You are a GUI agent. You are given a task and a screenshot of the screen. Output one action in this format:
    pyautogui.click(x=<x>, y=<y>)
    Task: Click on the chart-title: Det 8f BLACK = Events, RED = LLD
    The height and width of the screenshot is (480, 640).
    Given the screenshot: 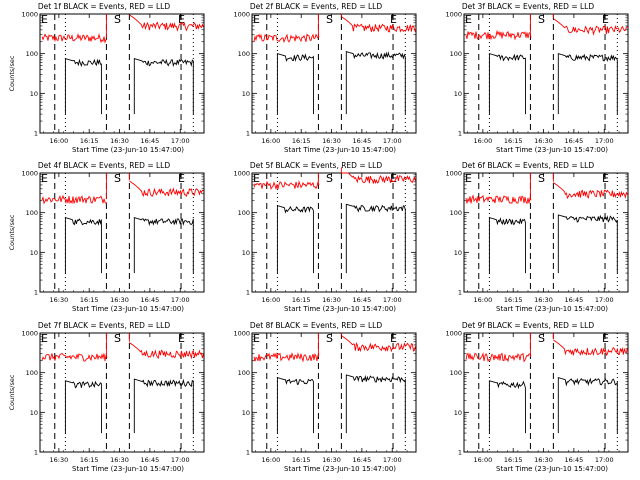 What is the action you would take?
    pyautogui.click(x=316, y=325)
    